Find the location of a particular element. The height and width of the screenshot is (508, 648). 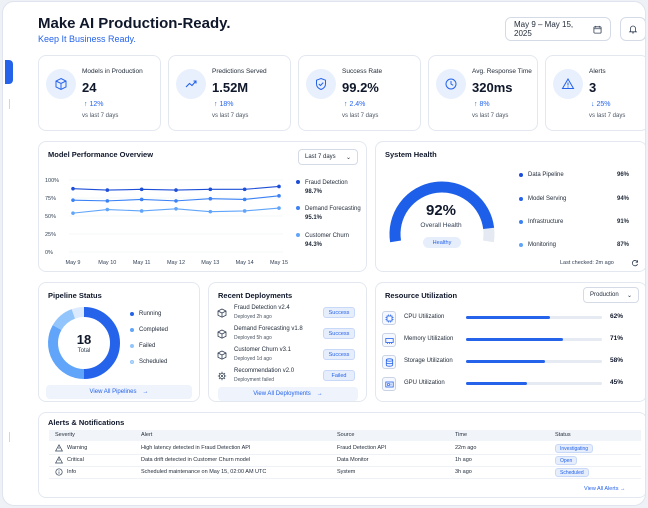

alert-source: Data Monitor is located at coordinates (353, 460).